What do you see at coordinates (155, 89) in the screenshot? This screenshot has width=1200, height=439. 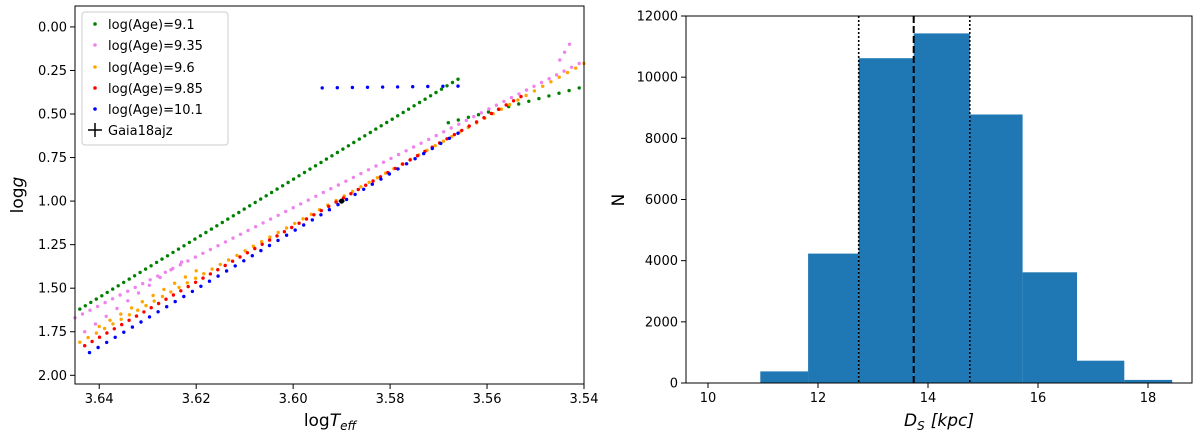 I see `legend-label: log(Age)=9.85` at bounding box center [155, 89].